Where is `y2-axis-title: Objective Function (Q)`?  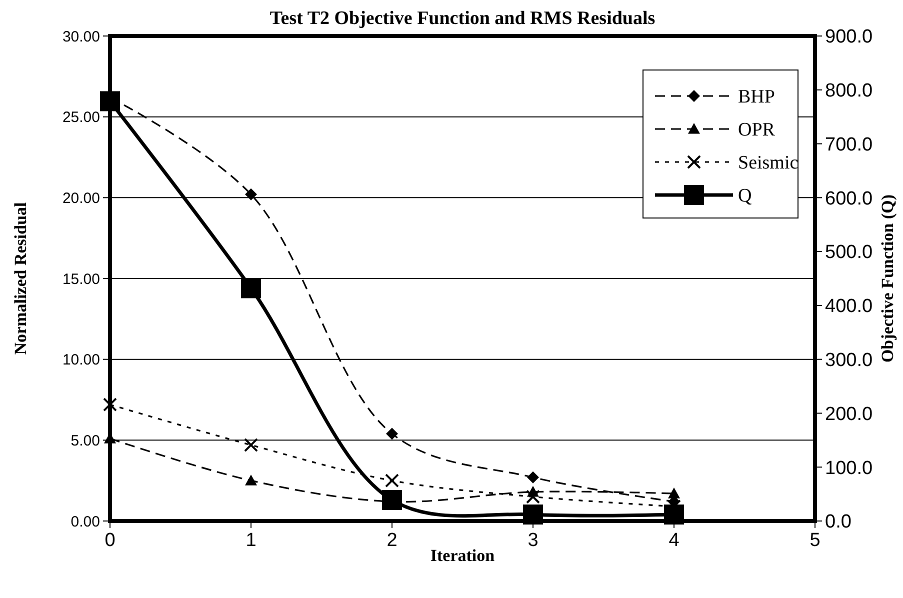 y2-axis-title: Objective Function (Q) is located at coordinates (887, 278).